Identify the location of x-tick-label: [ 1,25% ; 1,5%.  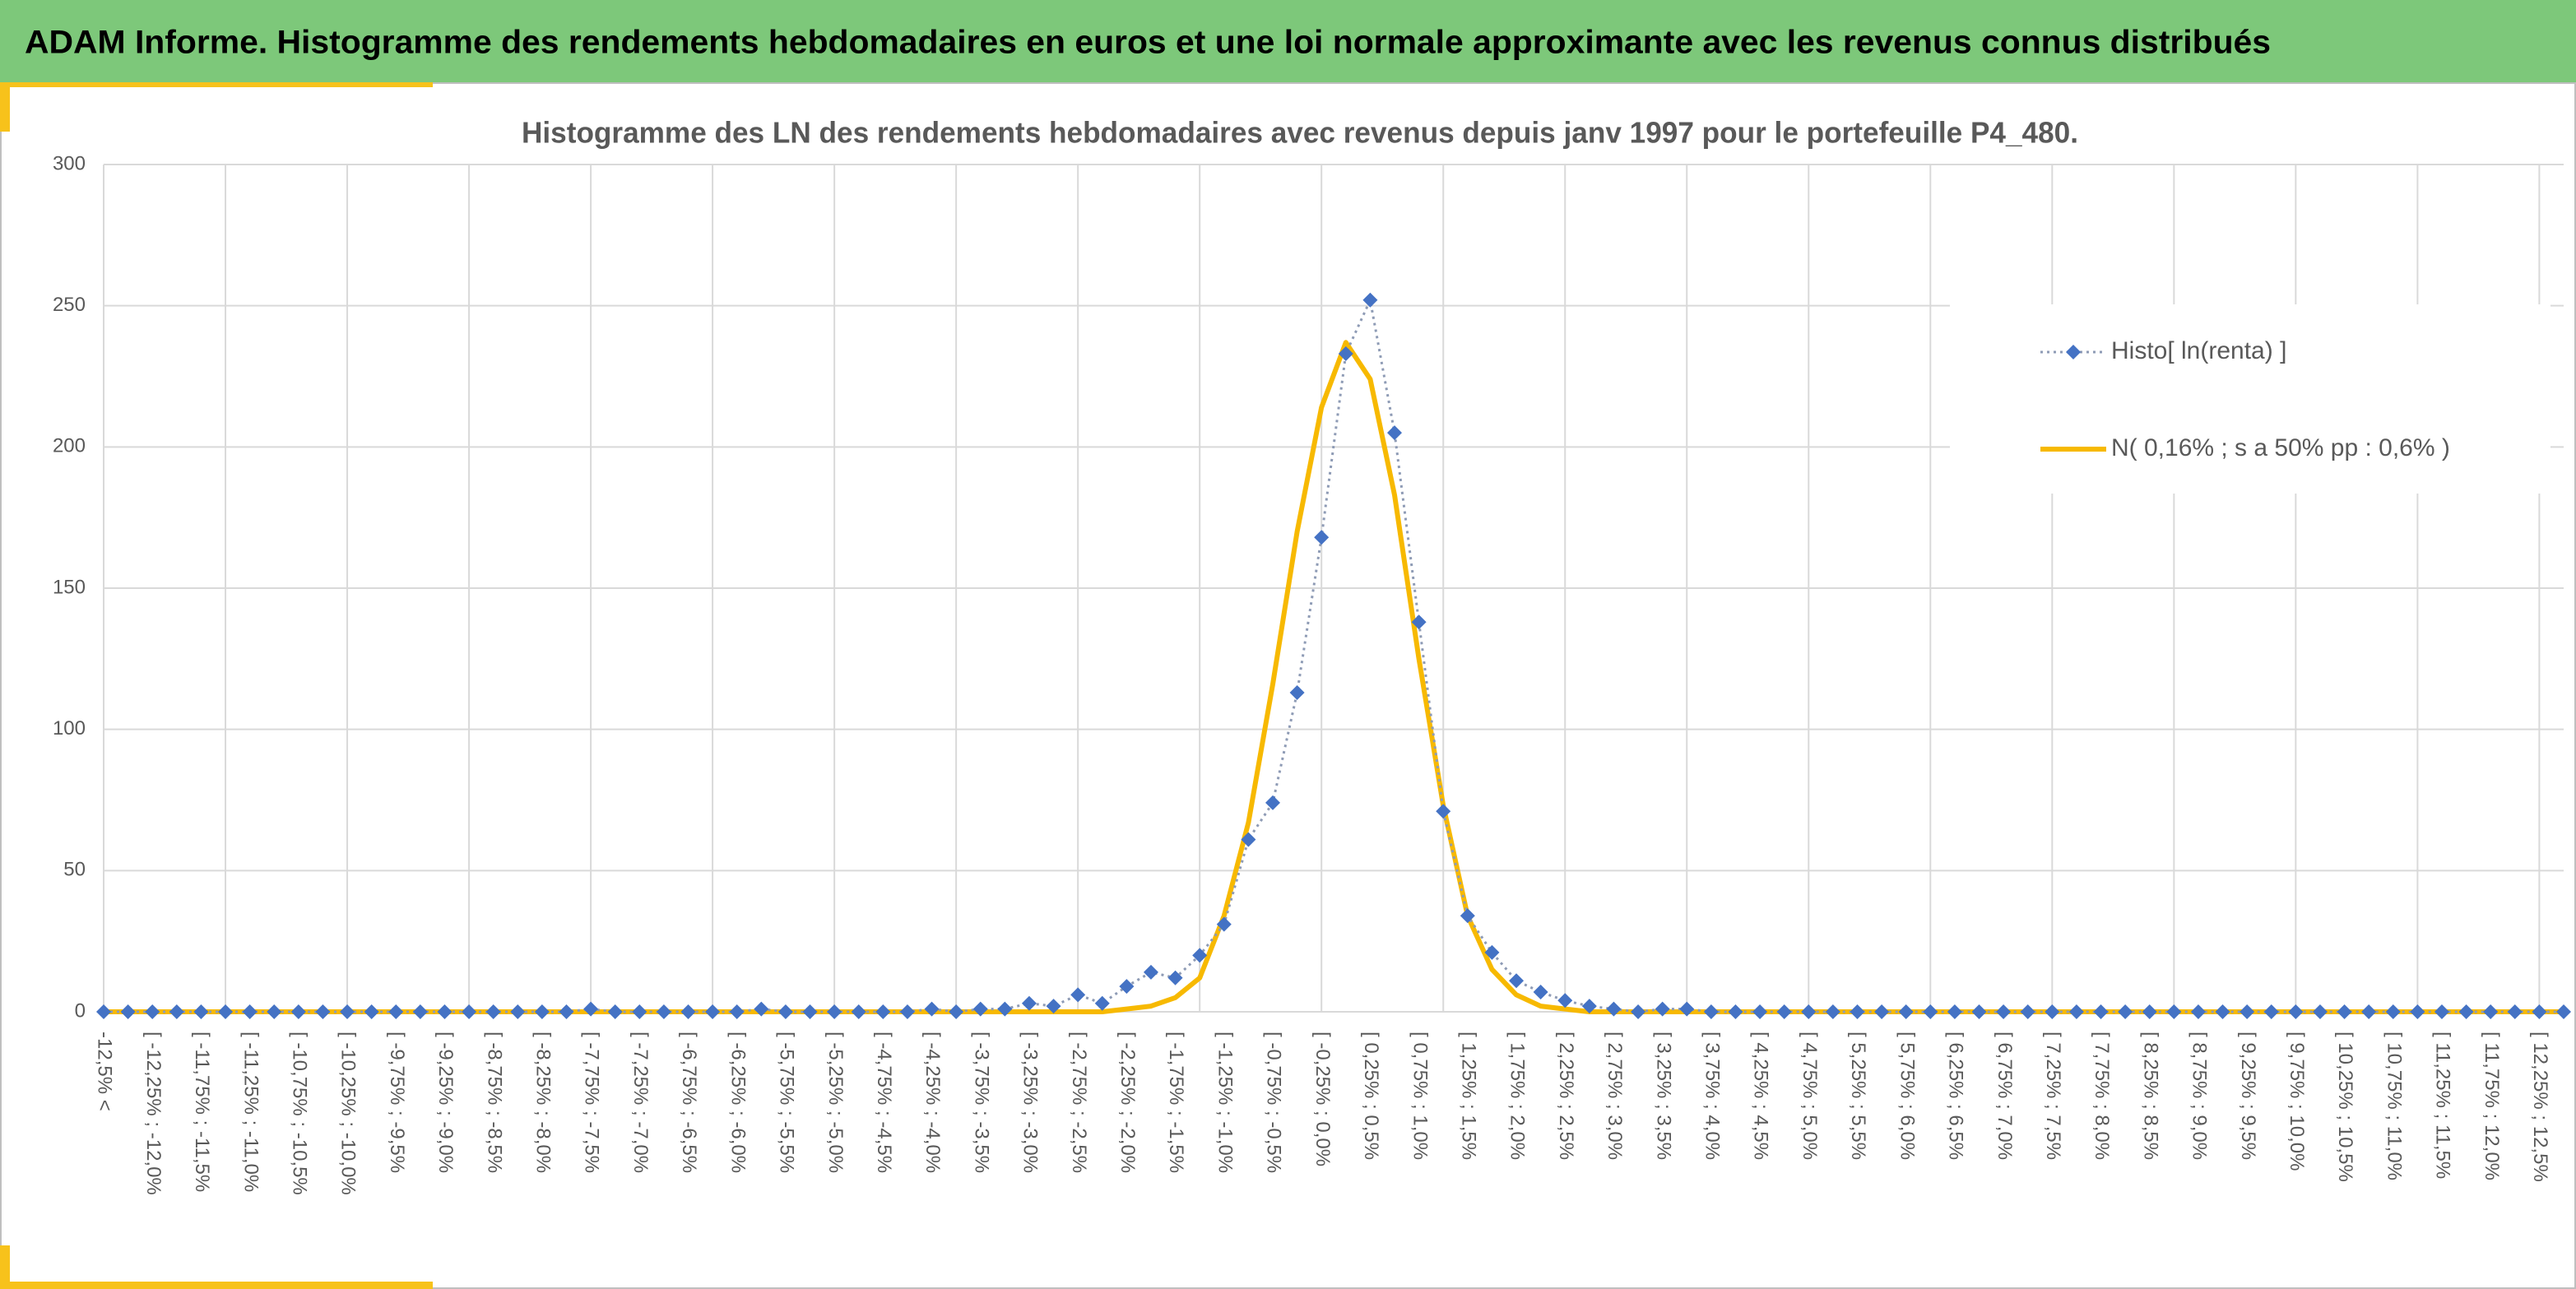
(1468, 1096).